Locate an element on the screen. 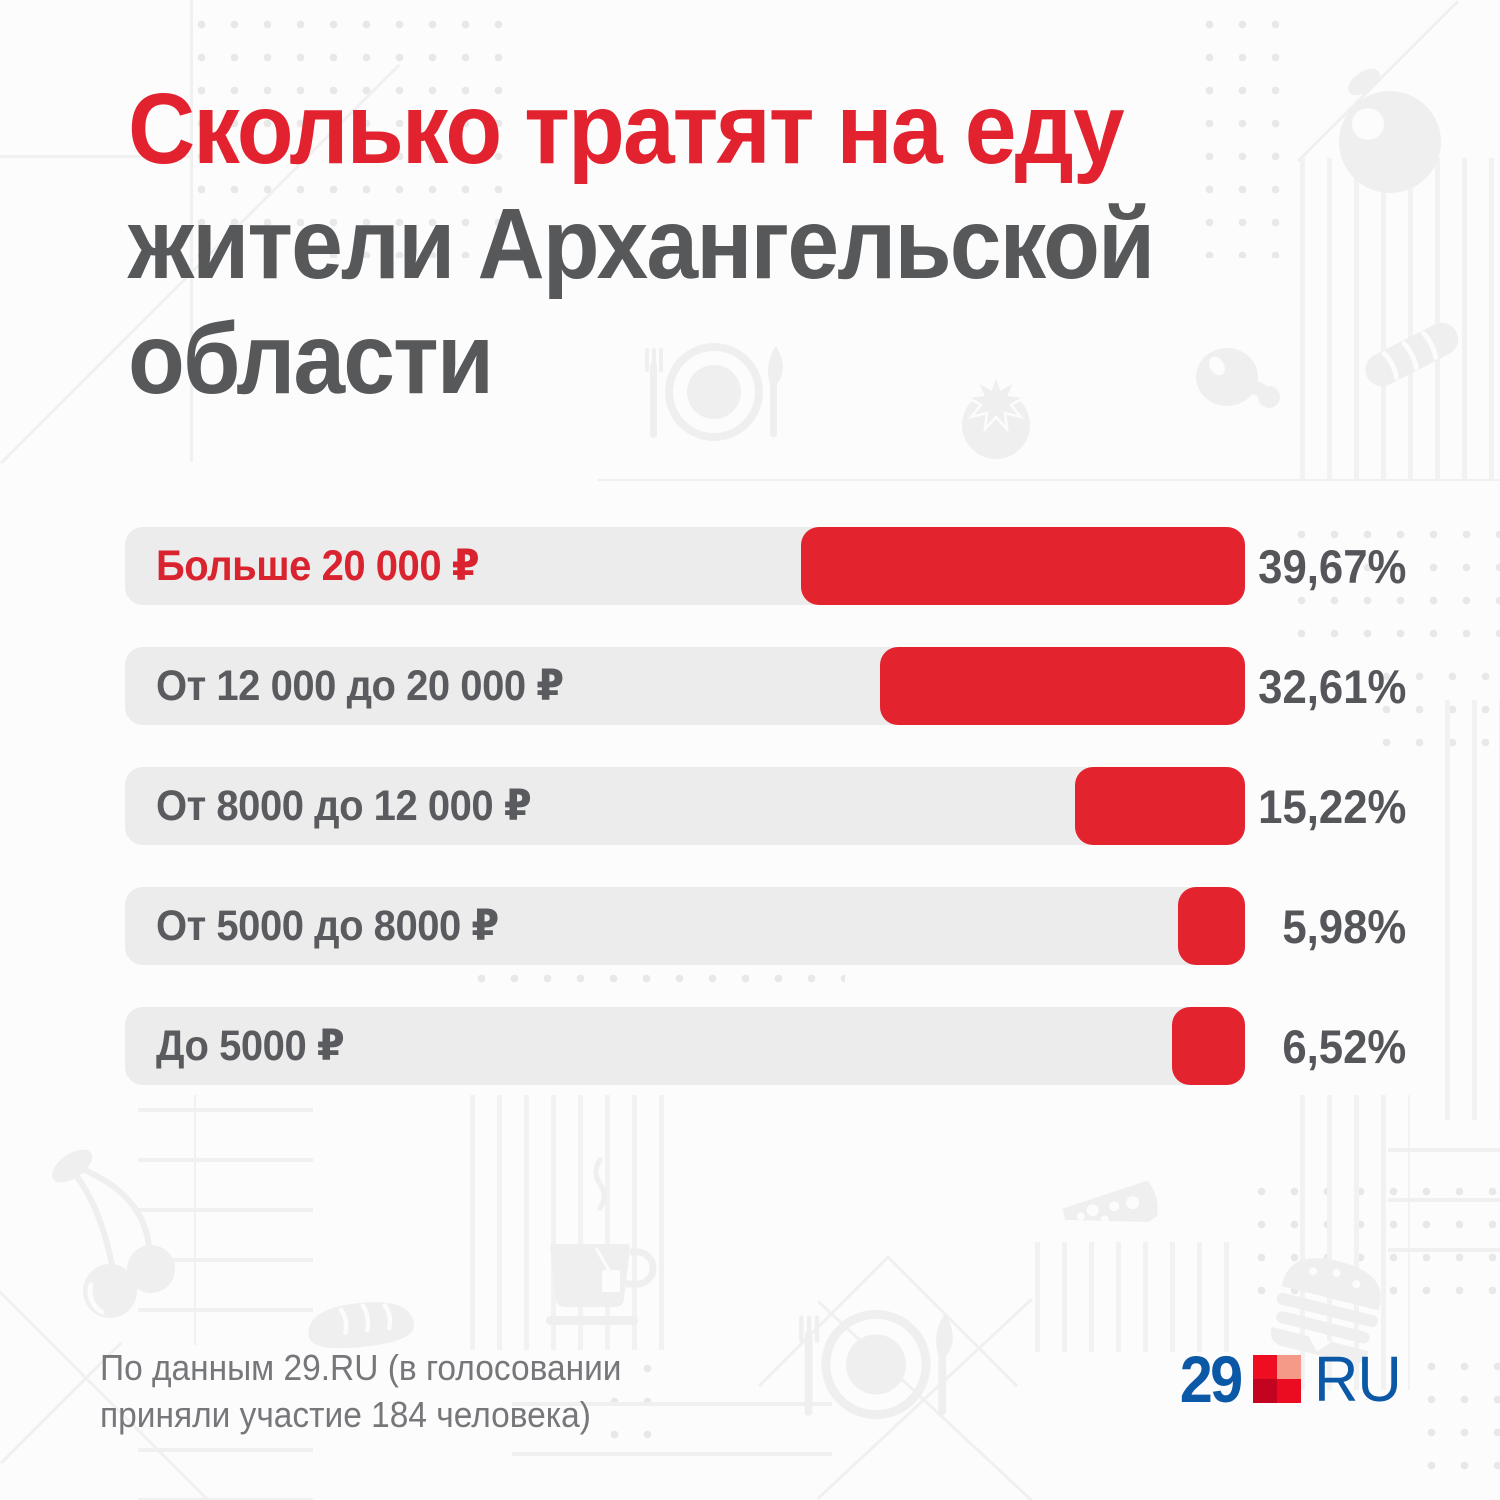 Image resolution: width=1500 pixels, height=1500 pixels. bar-row: Больше 20 000 ₽ 39,67% is located at coordinates (750, 566).